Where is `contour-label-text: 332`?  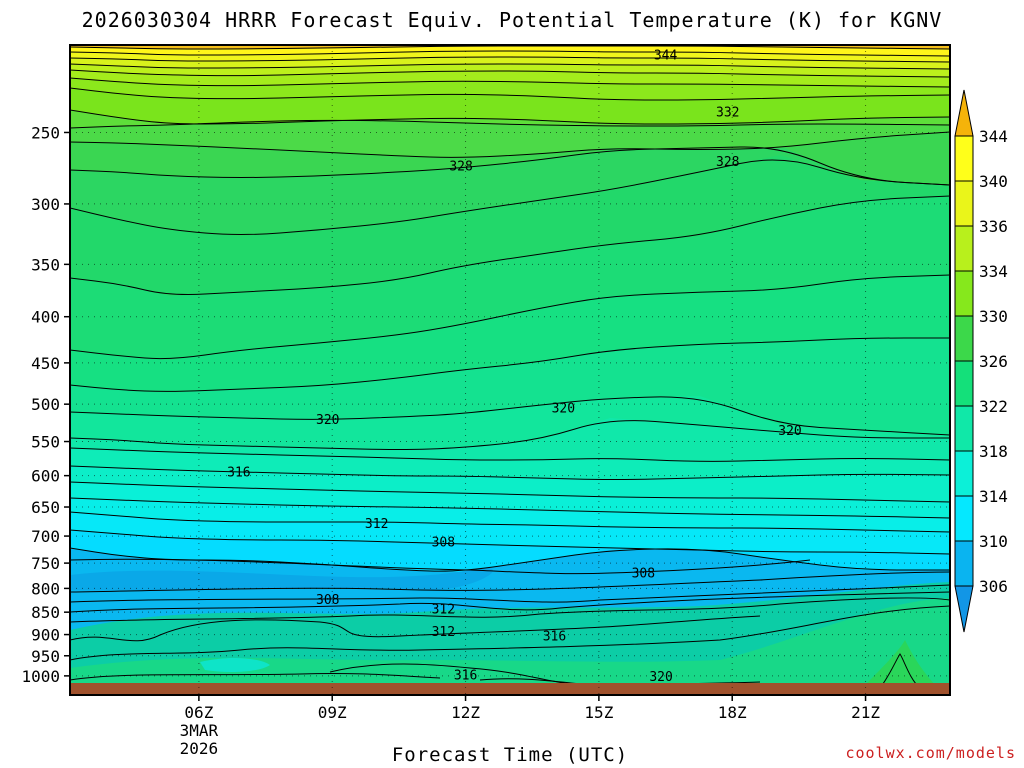
contour-label-text: 332 is located at coordinates (727, 113).